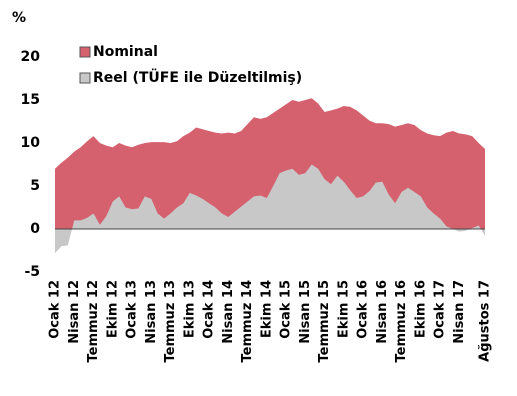  I want to click on x-tick-label: Ocak 13, so click(132, 309).